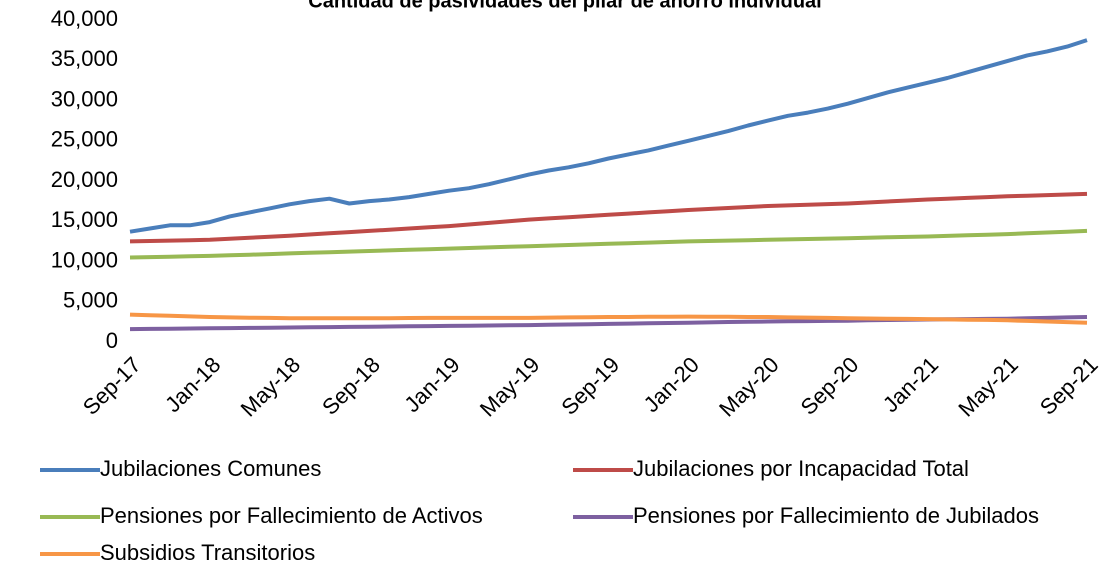 This screenshot has width=1104, height=568. What do you see at coordinates (749, 387) in the screenshot?
I see `x-tick-label: May-20` at bounding box center [749, 387].